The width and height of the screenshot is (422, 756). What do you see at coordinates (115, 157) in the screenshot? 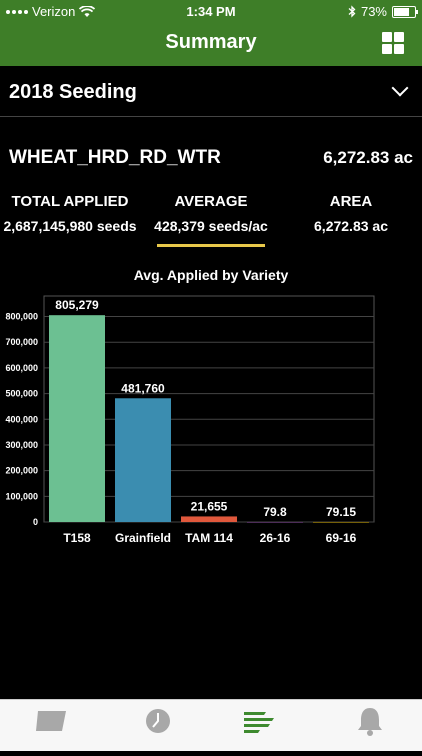
I see `crop-name: WHEAT_HRD_RD_WTR` at bounding box center [115, 157].